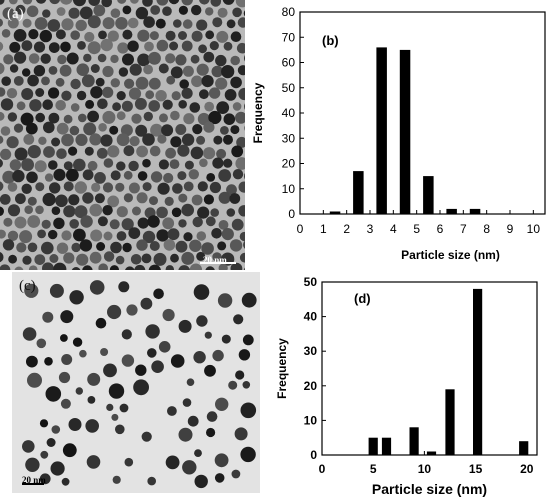 This screenshot has width=550, height=501. Describe the element at coordinates (289, 63) in the screenshot. I see `y-tick-label-6: 60` at that location.